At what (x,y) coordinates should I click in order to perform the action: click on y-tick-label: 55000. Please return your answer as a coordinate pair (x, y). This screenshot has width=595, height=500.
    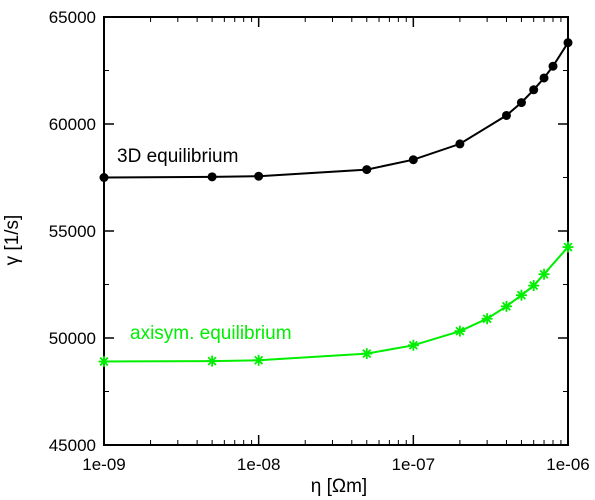
    Looking at the image, I should click on (72, 231).